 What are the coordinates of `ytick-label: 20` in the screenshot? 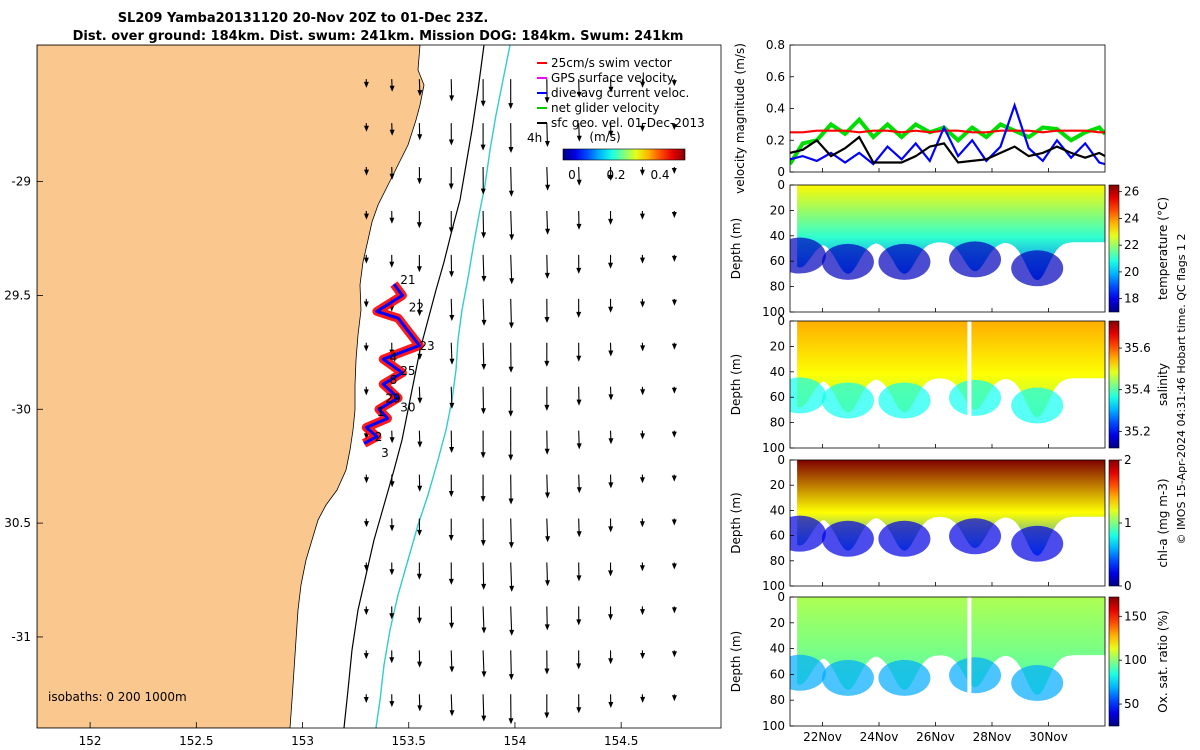 It's located at (777, 623).